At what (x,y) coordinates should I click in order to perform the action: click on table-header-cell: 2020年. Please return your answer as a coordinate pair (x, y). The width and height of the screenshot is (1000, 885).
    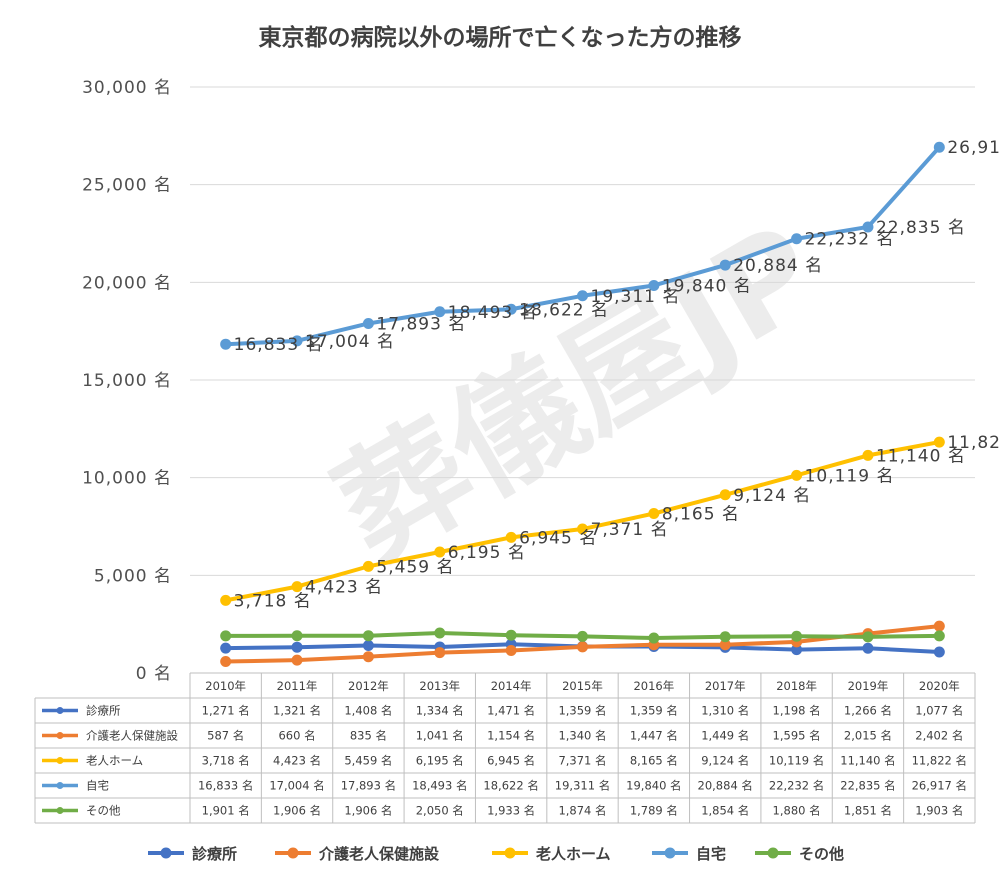
    Looking at the image, I should click on (939, 686).